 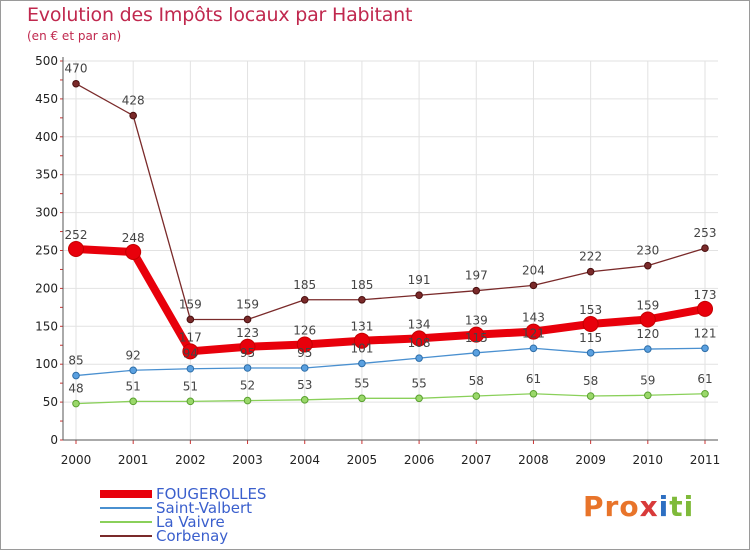 I want to click on y-tick-label: 350, so click(x=46, y=175).